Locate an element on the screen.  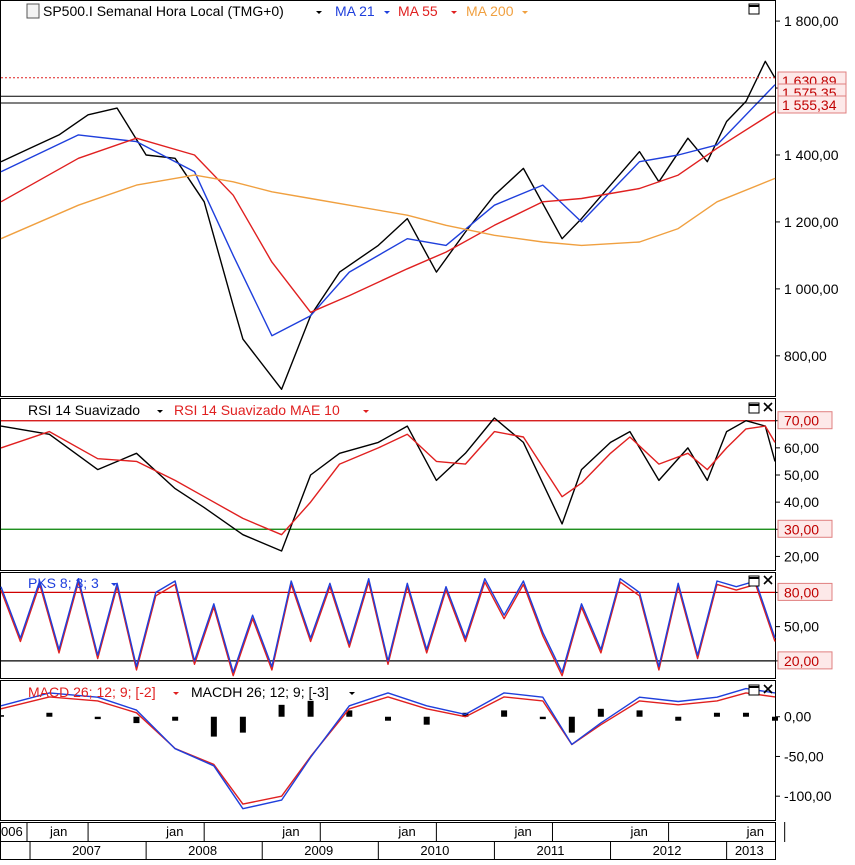
macd-plot is located at coordinates (389, 748).